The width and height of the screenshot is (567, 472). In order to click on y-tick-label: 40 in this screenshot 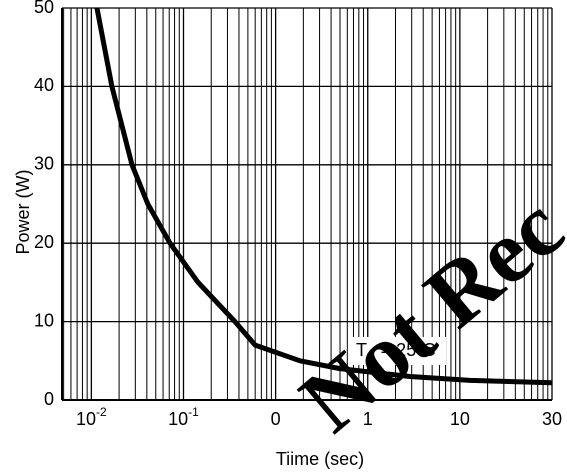, I will do `click(44, 85)`.